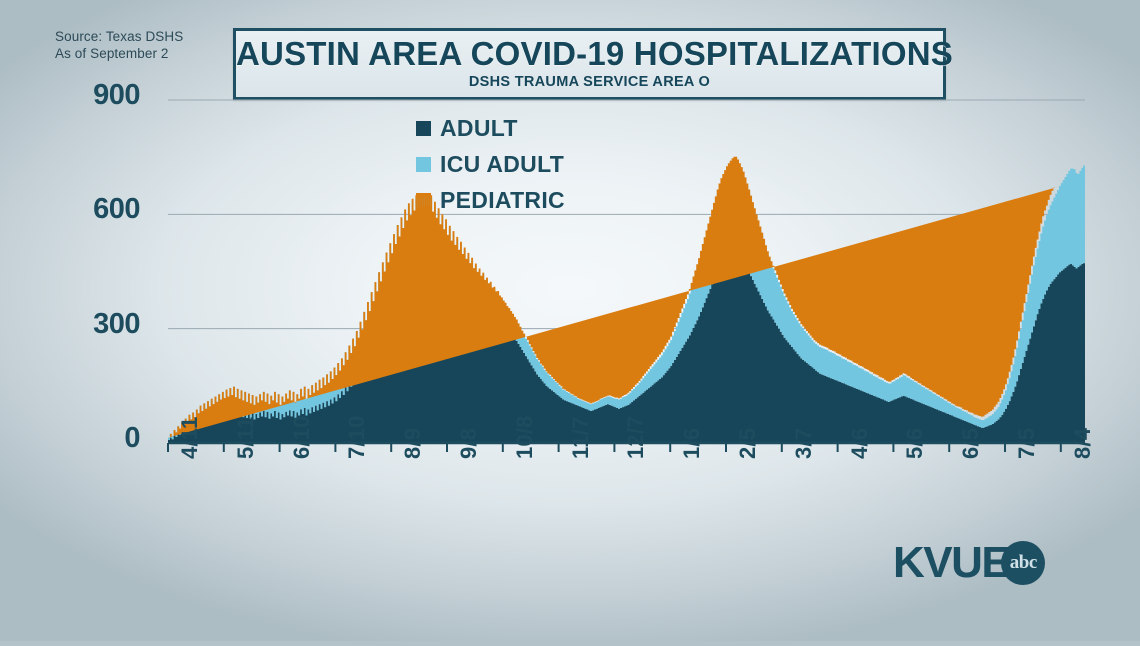  What do you see at coordinates (971, 443) in the screenshot?
I see `x-axis-tick-label: 6/5` at bounding box center [971, 443].